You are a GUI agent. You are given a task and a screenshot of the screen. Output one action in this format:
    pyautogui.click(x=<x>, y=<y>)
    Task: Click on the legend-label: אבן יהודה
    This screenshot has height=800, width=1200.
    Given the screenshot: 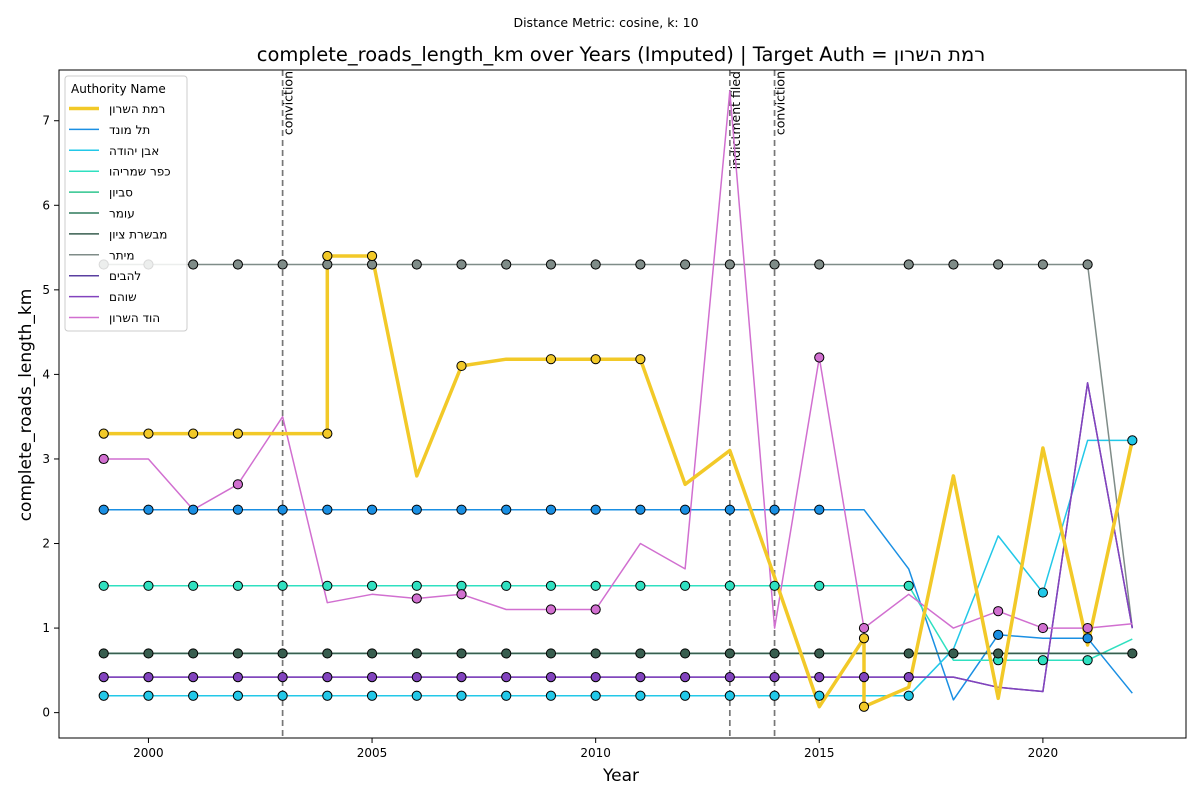 What is the action you would take?
    pyautogui.click(x=134, y=151)
    